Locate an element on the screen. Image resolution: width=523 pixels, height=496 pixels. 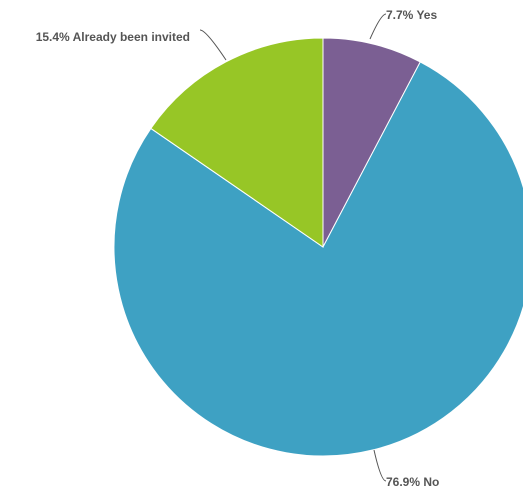
slice-label-yes: 7.7% Yes is located at coordinates (411, 15).